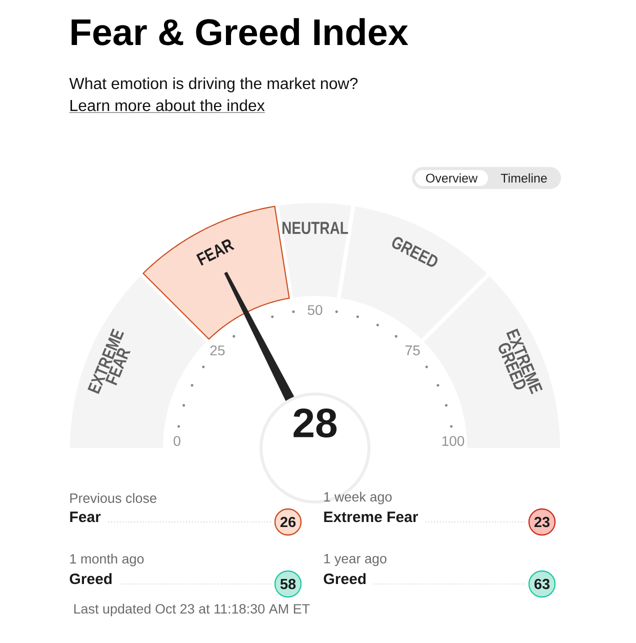 This screenshot has height=643, width=636. I want to click on slice-label: NEUTRAL, so click(315, 228).